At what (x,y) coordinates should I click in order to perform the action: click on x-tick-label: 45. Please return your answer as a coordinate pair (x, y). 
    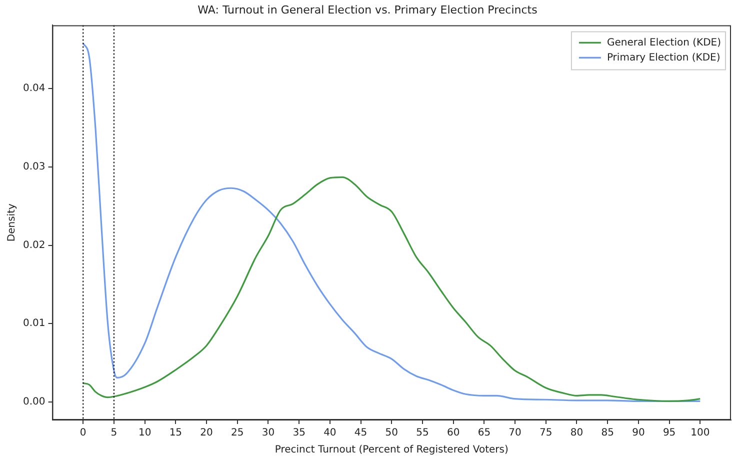
    Looking at the image, I should click on (361, 433).